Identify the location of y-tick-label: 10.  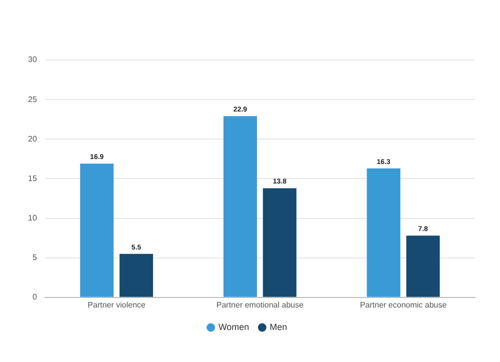
(33, 217).